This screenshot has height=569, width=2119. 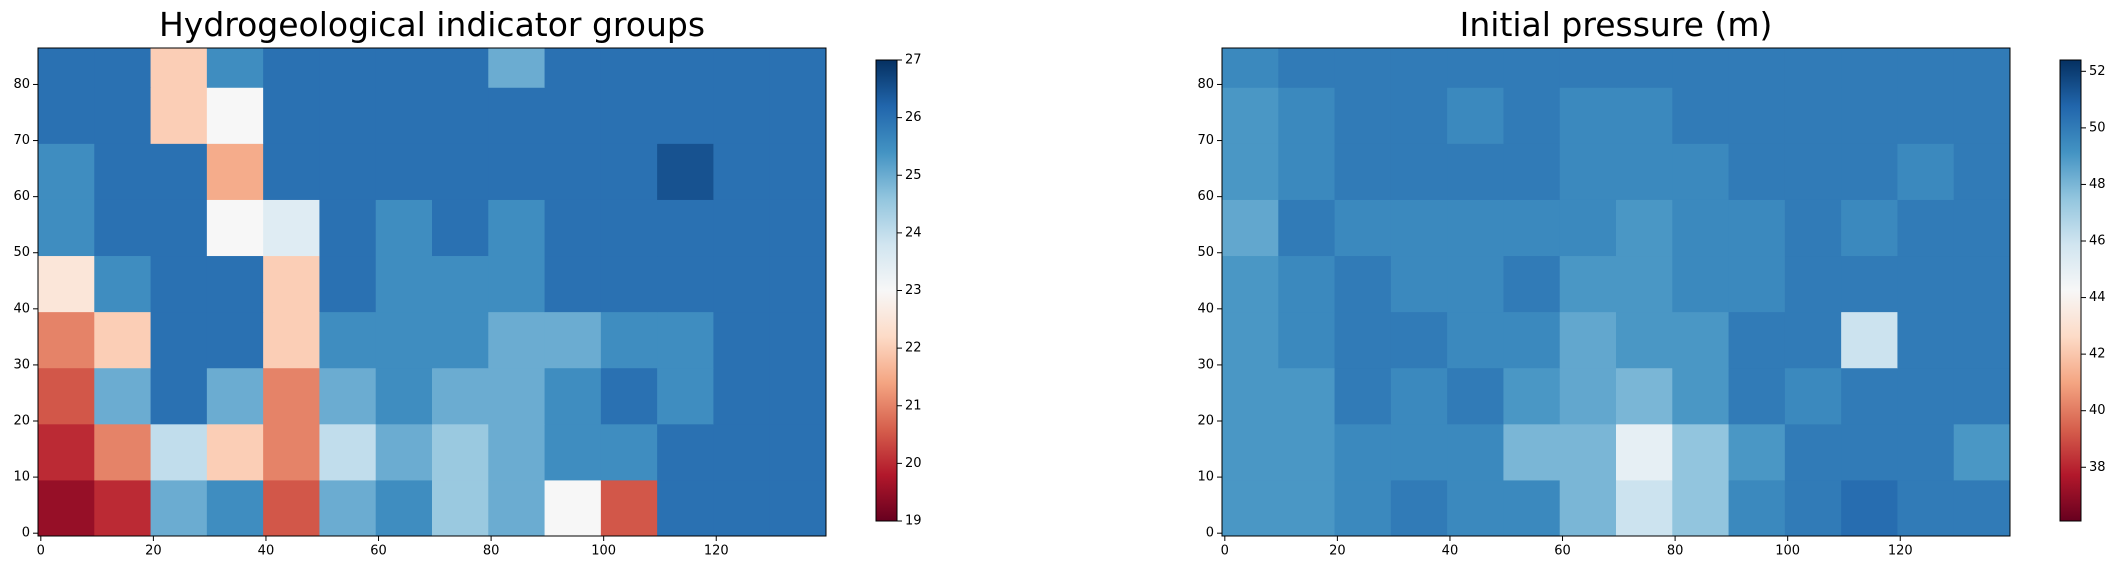 What do you see at coordinates (913, 405) in the screenshot?
I see `colorbar-tick-label: 21` at bounding box center [913, 405].